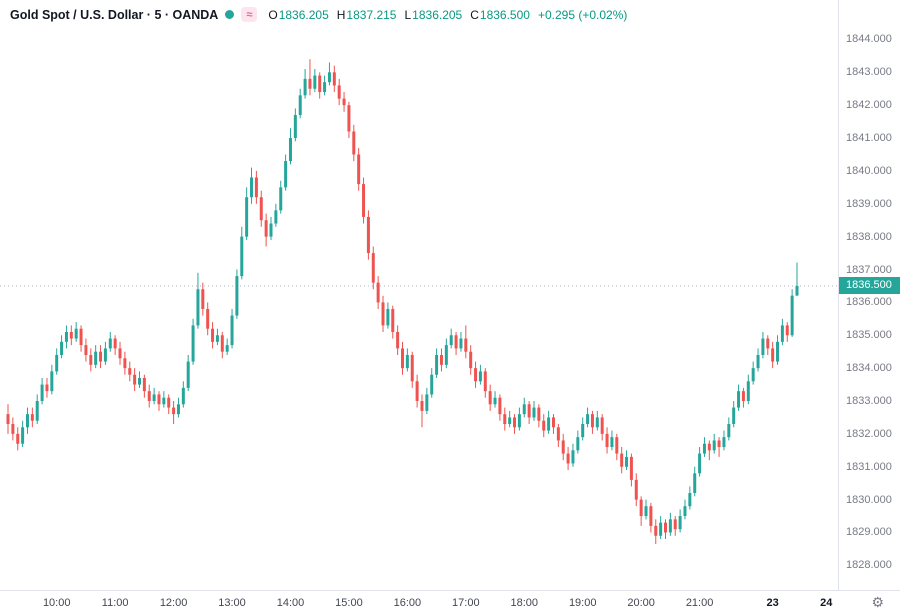 The height and width of the screenshot is (615, 900). Describe the element at coordinates (869, 39) in the screenshot. I see `price-tick-label: 1844.000` at that location.